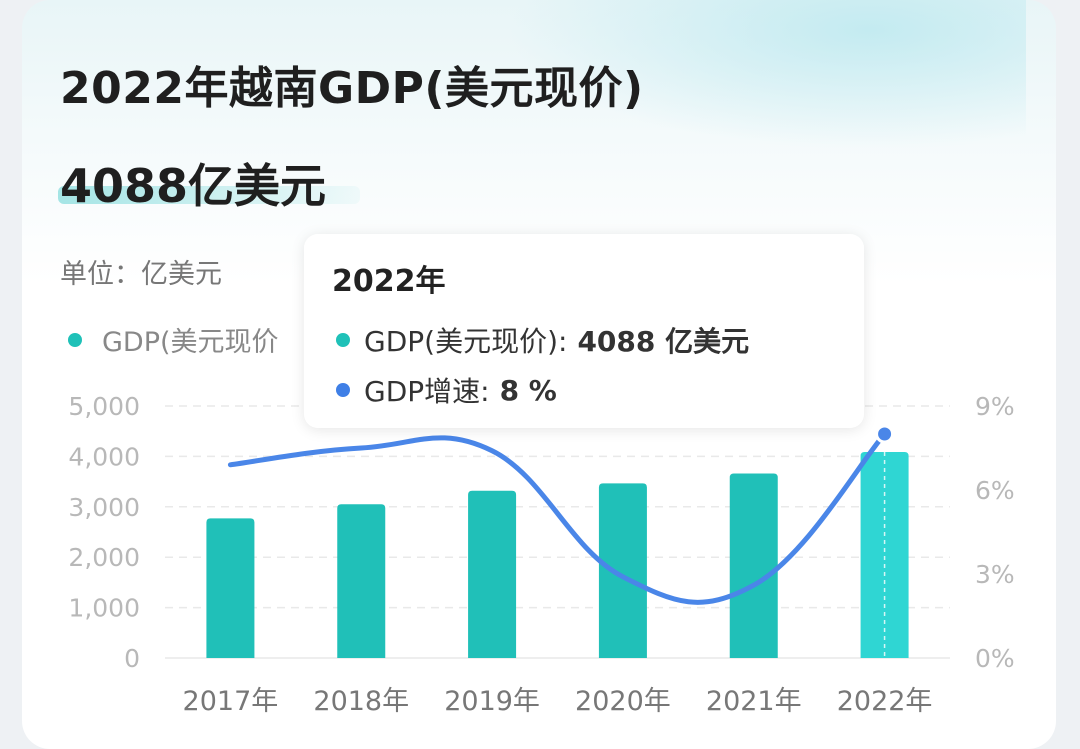  What do you see at coordinates (663, 341) in the screenshot?
I see `tooltip-gdp-value: 4088 亿美元` at bounding box center [663, 341].